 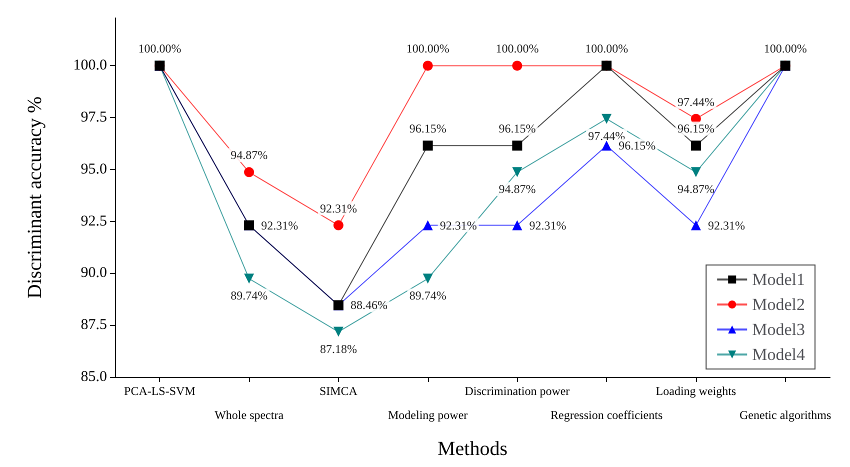 What do you see at coordinates (606, 415) in the screenshot?
I see `x-tick-label: Regression coefficients` at bounding box center [606, 415].